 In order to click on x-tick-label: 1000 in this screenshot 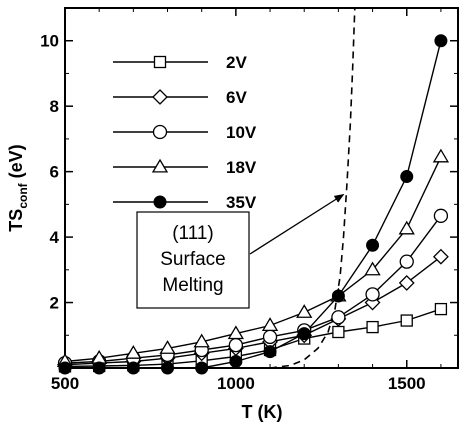, I will do `click(236, 383)`.